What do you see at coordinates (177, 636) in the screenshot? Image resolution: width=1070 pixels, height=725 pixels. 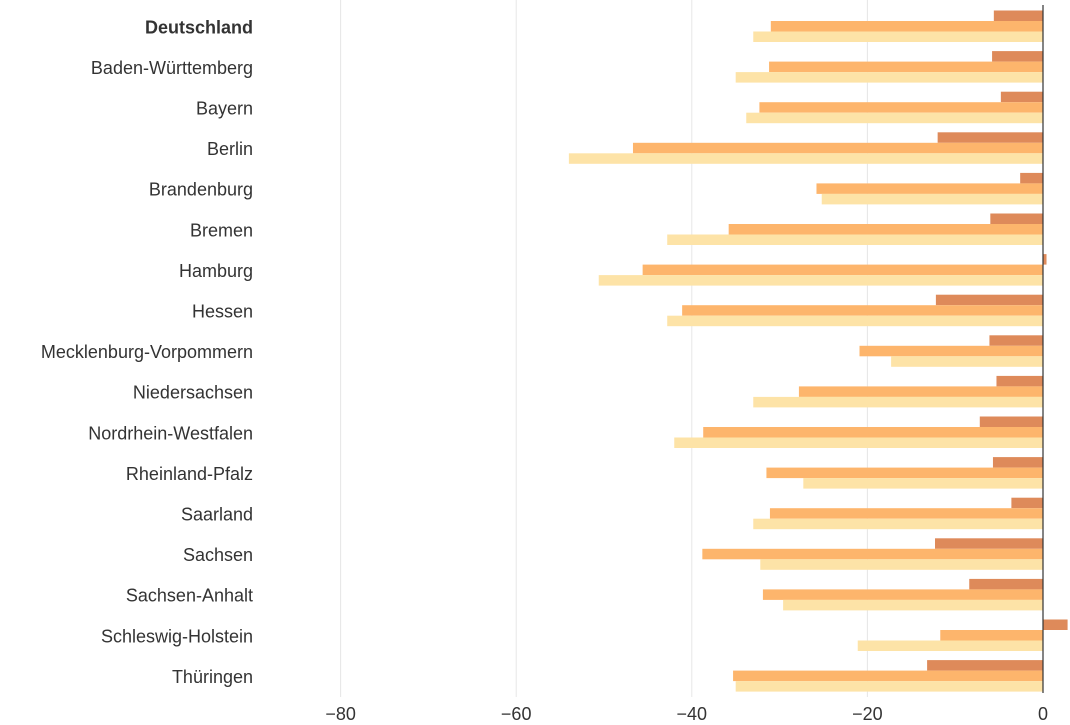 I see `category-label: Schleswig-Holstein` at bounding box center [177, 636].